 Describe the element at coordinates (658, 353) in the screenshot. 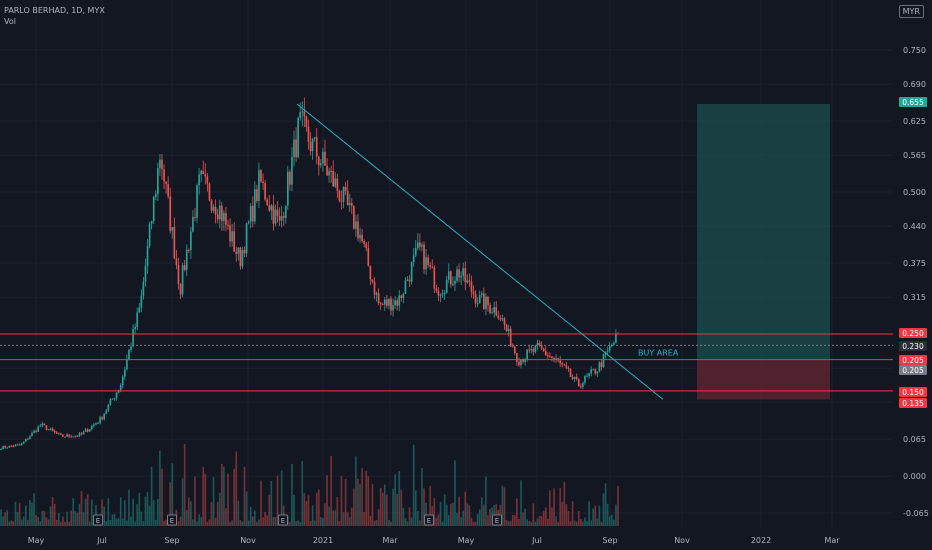

I see `buy-area-annotation: BUY AREA` at that location.